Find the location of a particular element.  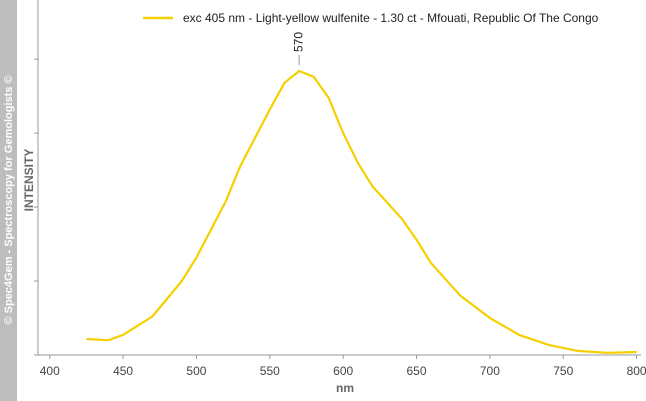

y-axis-label: INTENSITY is located at coordinates (29, 180).